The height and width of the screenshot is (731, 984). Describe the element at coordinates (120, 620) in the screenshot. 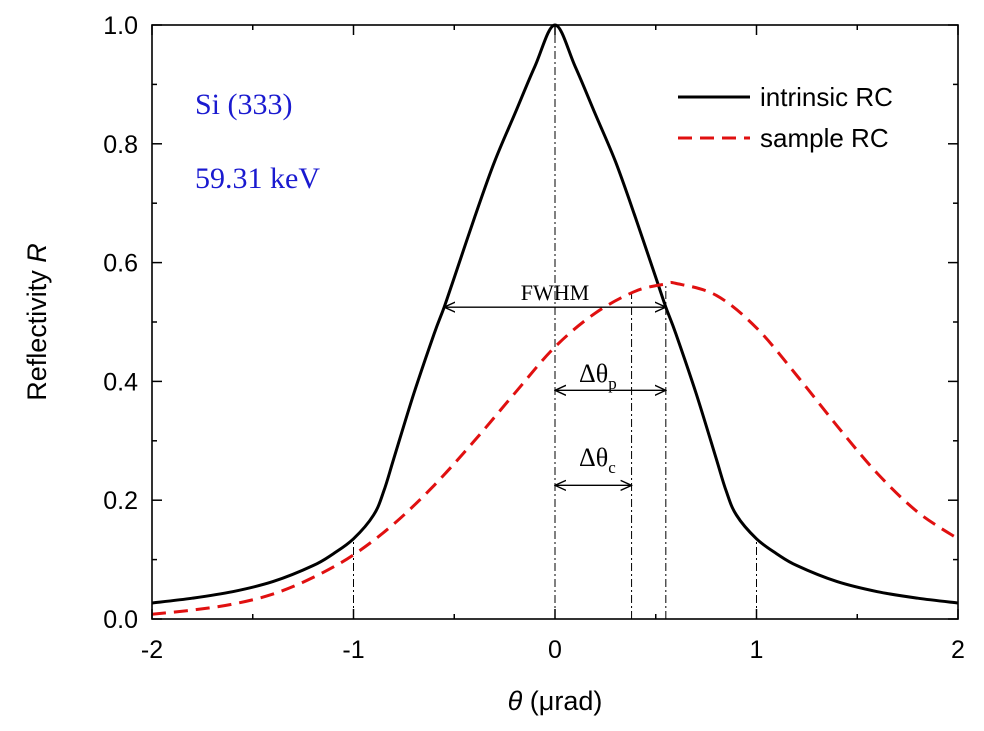

I see `y-tick-label: 0.0` at that location.